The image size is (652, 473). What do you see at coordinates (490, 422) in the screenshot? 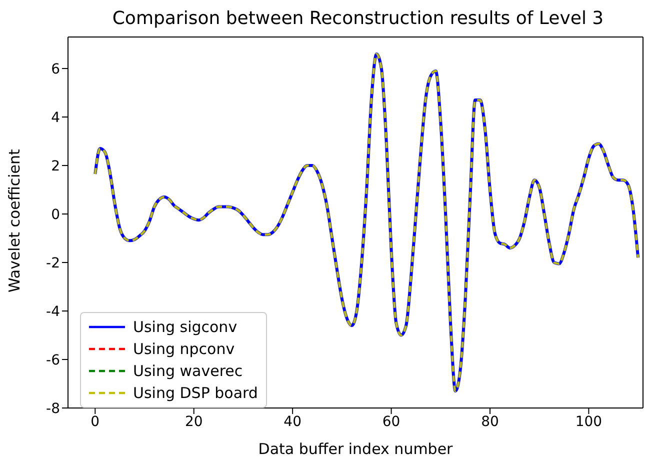
I see `x-tick-label: 80` at bounding box center [490, 422].